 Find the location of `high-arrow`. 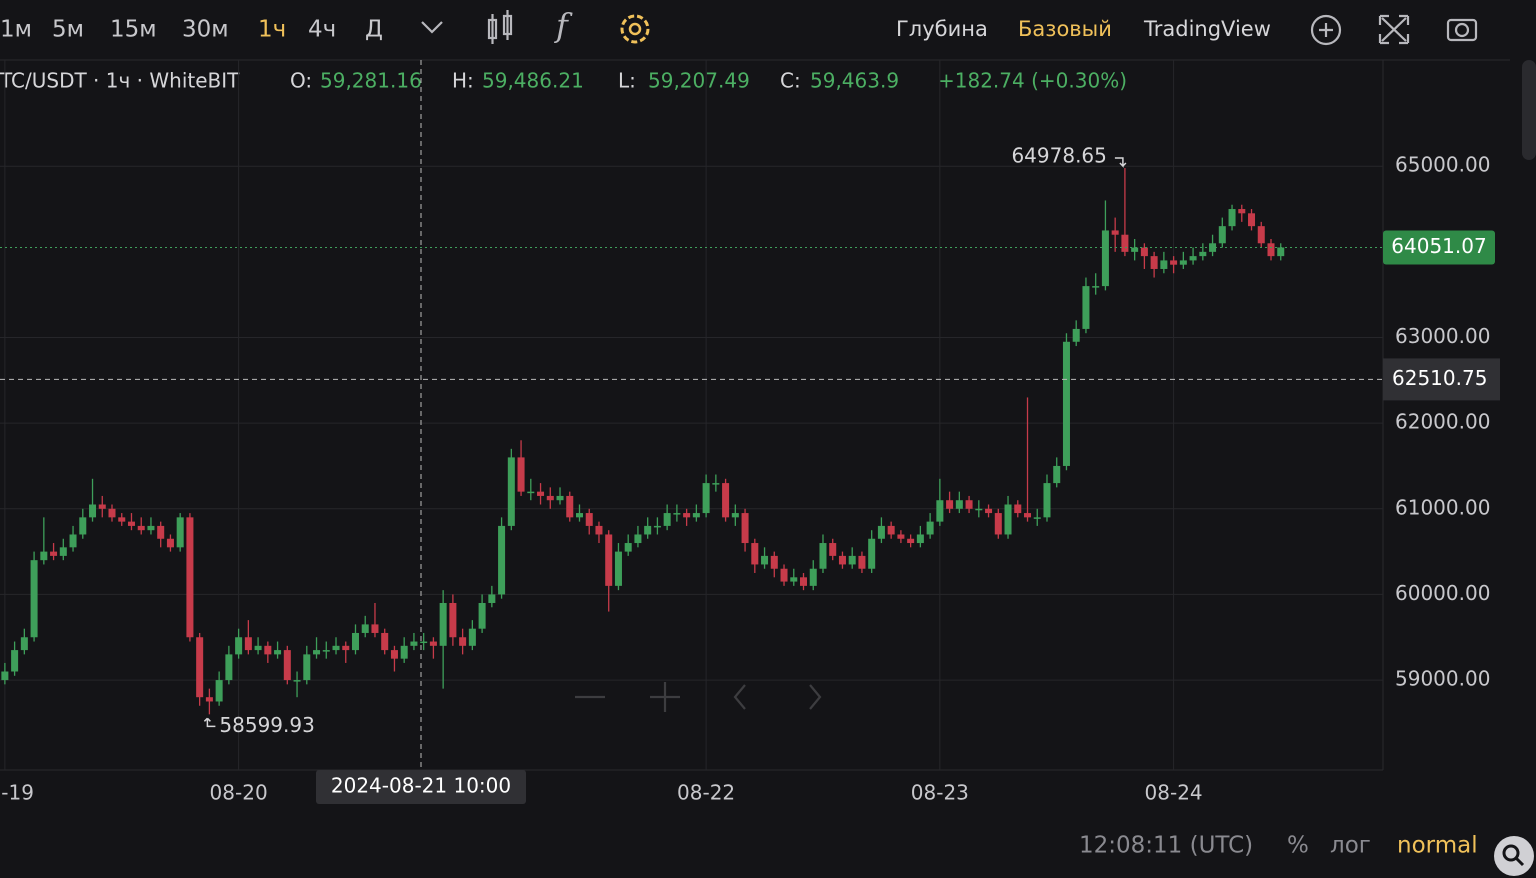

high-arrow is located at coordinates (1120, 162).